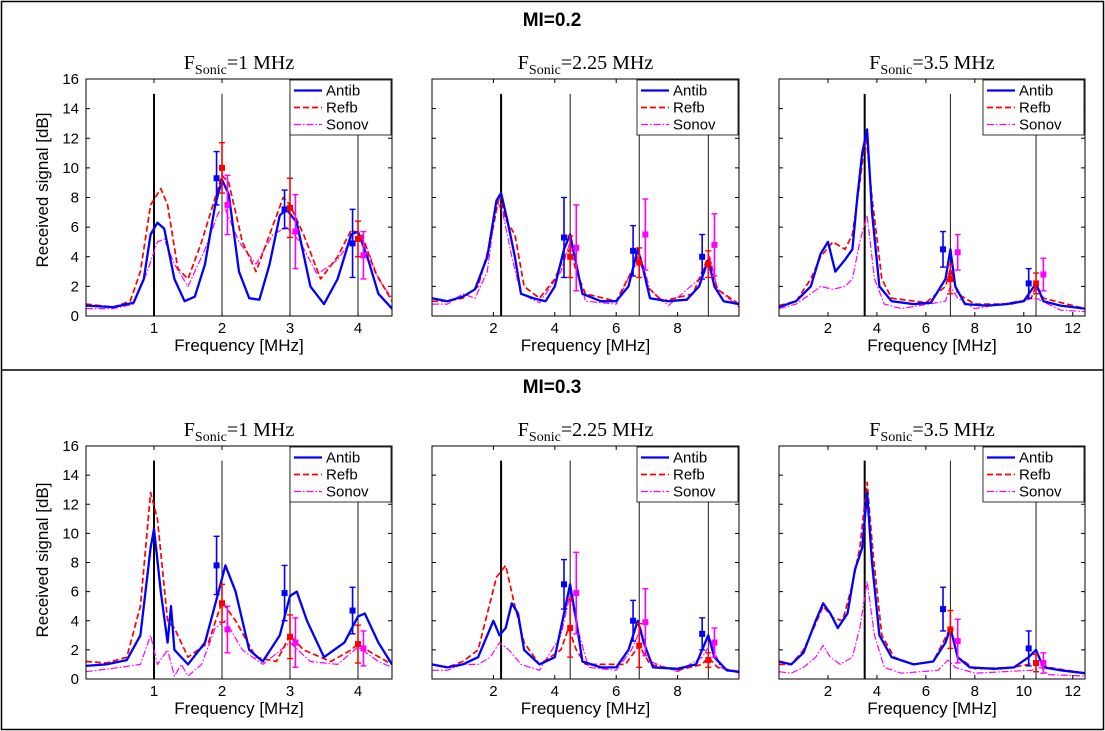  Describe the element at coordinates (1023, 328) in the screenshot. I see `x-tick-label: 10` at that location.